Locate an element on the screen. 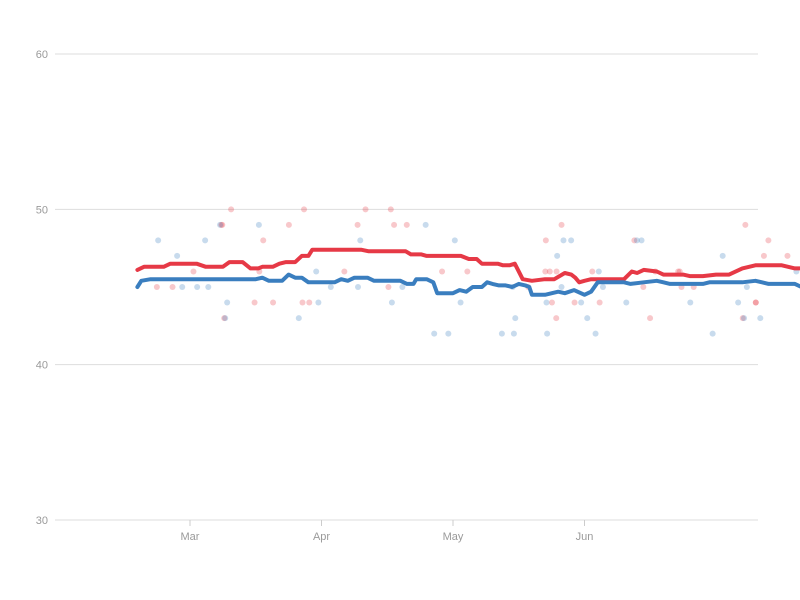 Image resolution: width=800 pixels, height=600 pixels. y-axis-labels: 30 40 50 60 is located at coordinates (42, 288).